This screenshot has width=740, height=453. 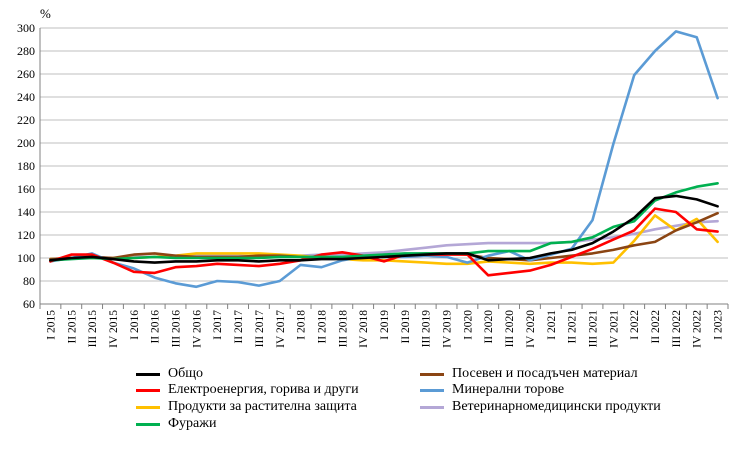 What do you see at coordinates (186, 373) in the screenshot?
I see `legend-label: Общо` at bounding box center [186, 373].